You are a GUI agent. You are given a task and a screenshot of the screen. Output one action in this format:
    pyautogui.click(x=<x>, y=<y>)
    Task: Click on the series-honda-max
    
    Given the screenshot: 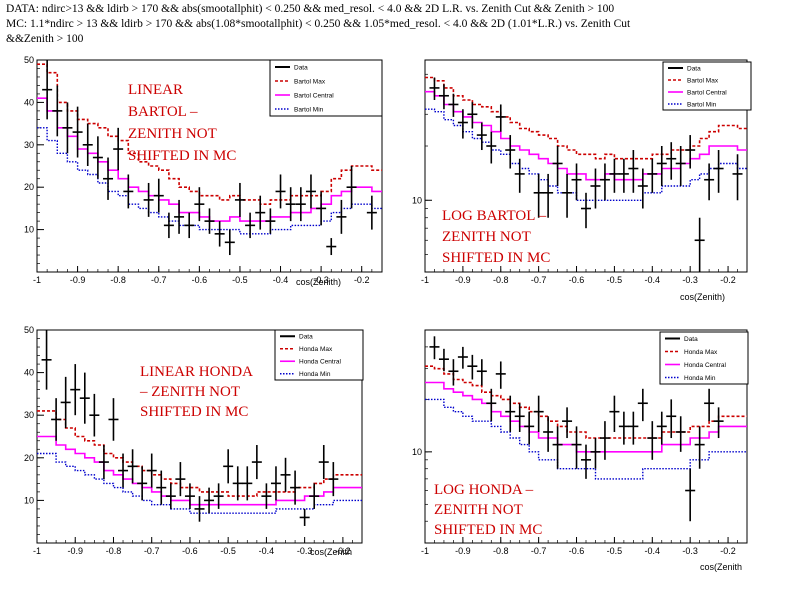 What is the action you would take?
    pyautogui.click(x=586, y=402)
    